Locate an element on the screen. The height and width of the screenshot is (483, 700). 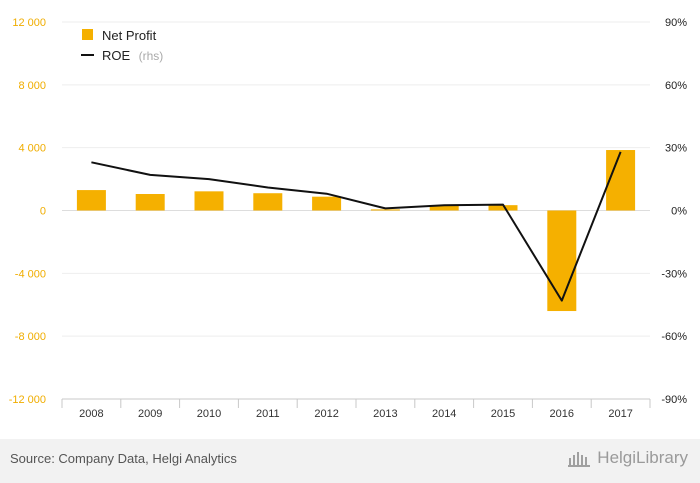
x-axis: 2008 2009 2010 2011 2012 2013 2014 2015 2016 2017 is located at coordinates (356, 409).